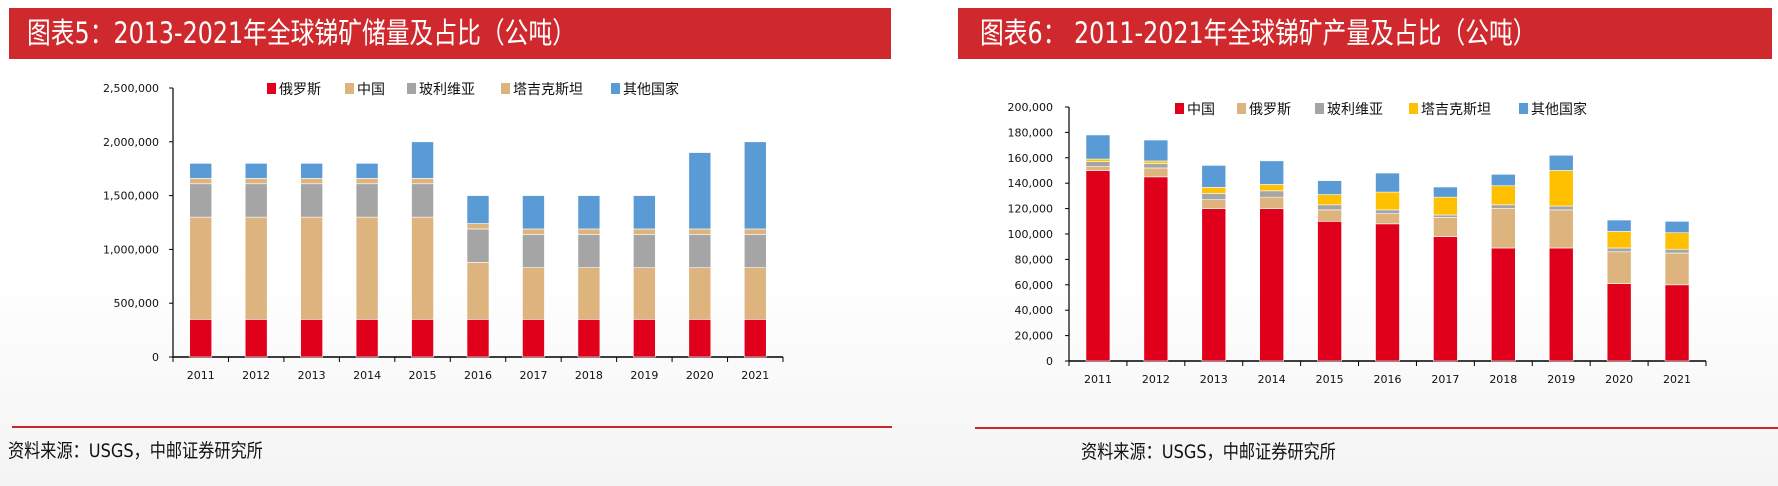  What do you see at coordinates (131, 249) in the screenshot?
I see `y-tick-label: 1,000,000` at bounding box center [131, 249].